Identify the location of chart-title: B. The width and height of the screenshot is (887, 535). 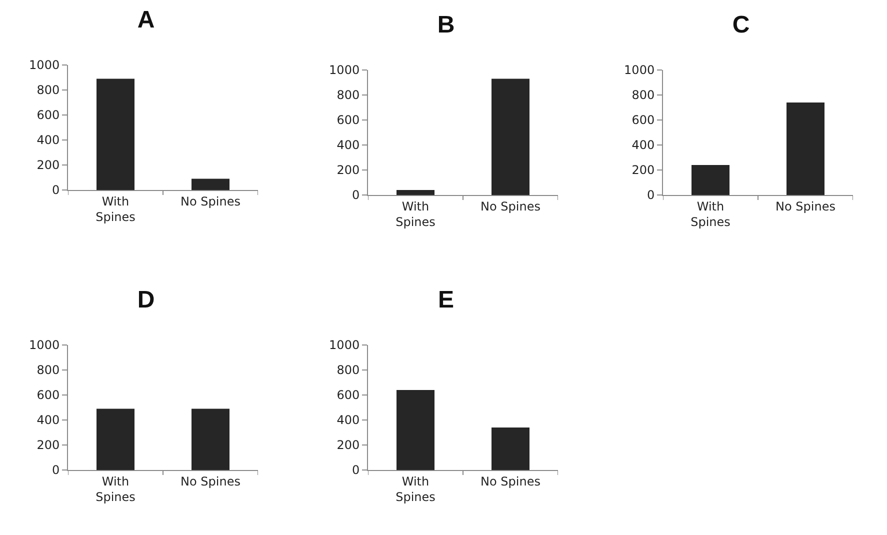
(446, 24).